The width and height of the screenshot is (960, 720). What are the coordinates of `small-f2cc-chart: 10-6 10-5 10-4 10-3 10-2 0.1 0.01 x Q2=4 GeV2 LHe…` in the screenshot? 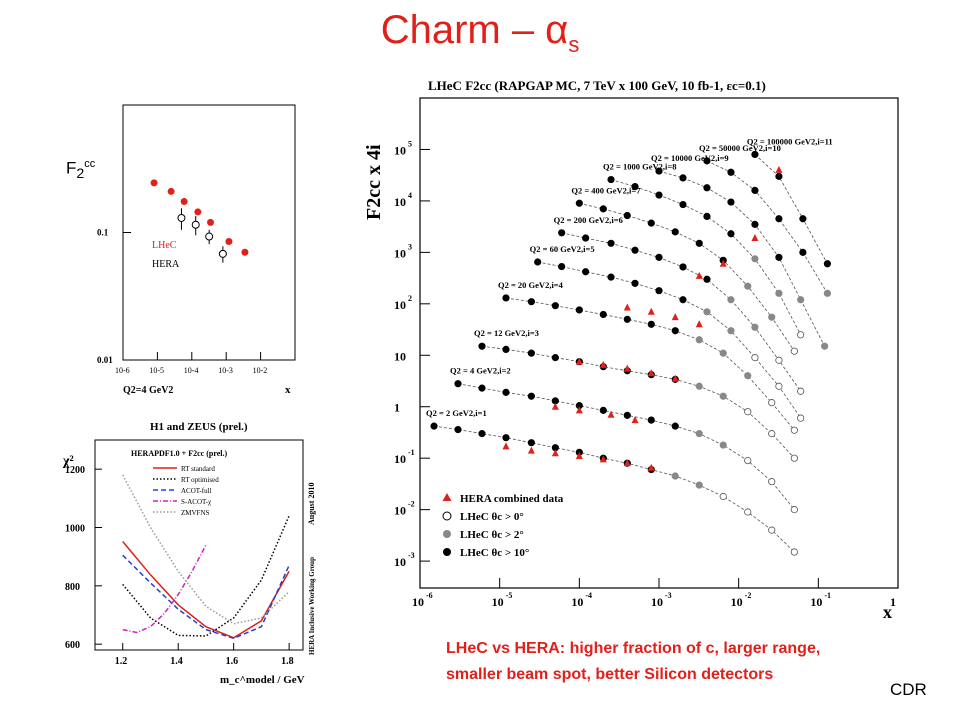 It's located at (196, 250).